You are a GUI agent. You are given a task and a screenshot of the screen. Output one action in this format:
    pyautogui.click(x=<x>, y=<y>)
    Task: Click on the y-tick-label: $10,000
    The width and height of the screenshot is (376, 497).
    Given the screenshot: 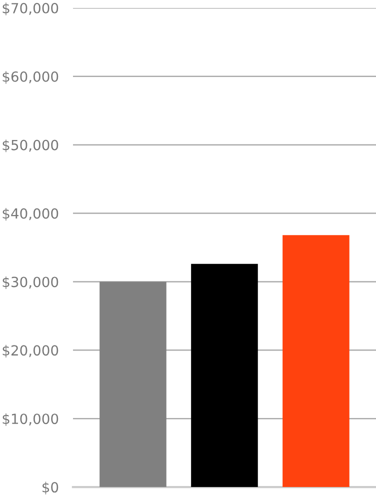 What is the action you would take?
    pyautogui.click(x=30, y=419)
    